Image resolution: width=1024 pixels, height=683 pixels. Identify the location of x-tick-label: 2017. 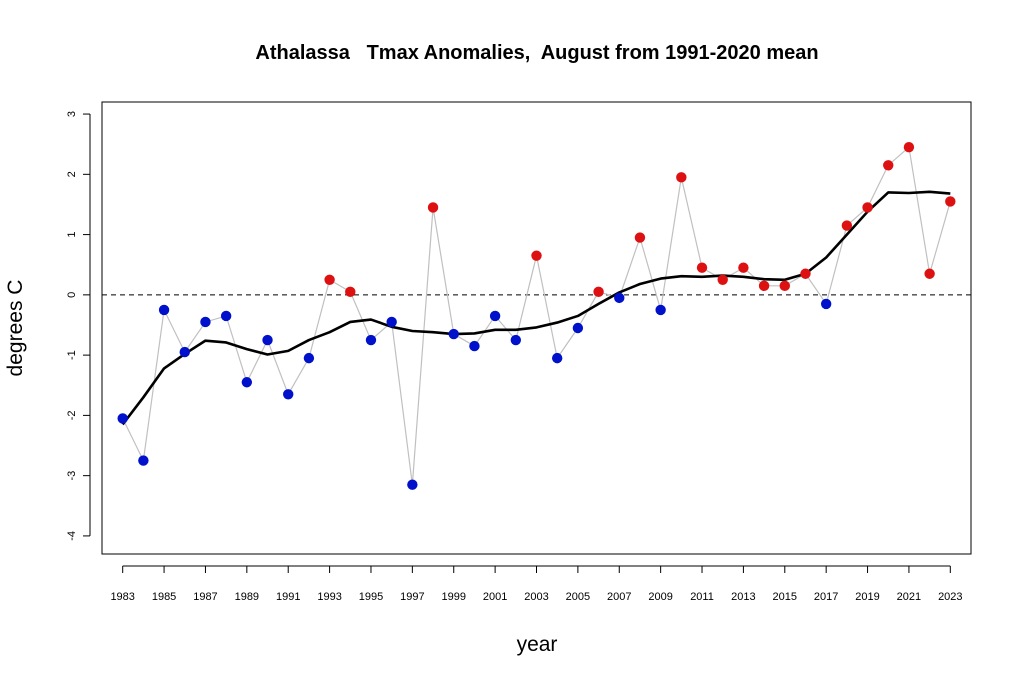
(826, 597).